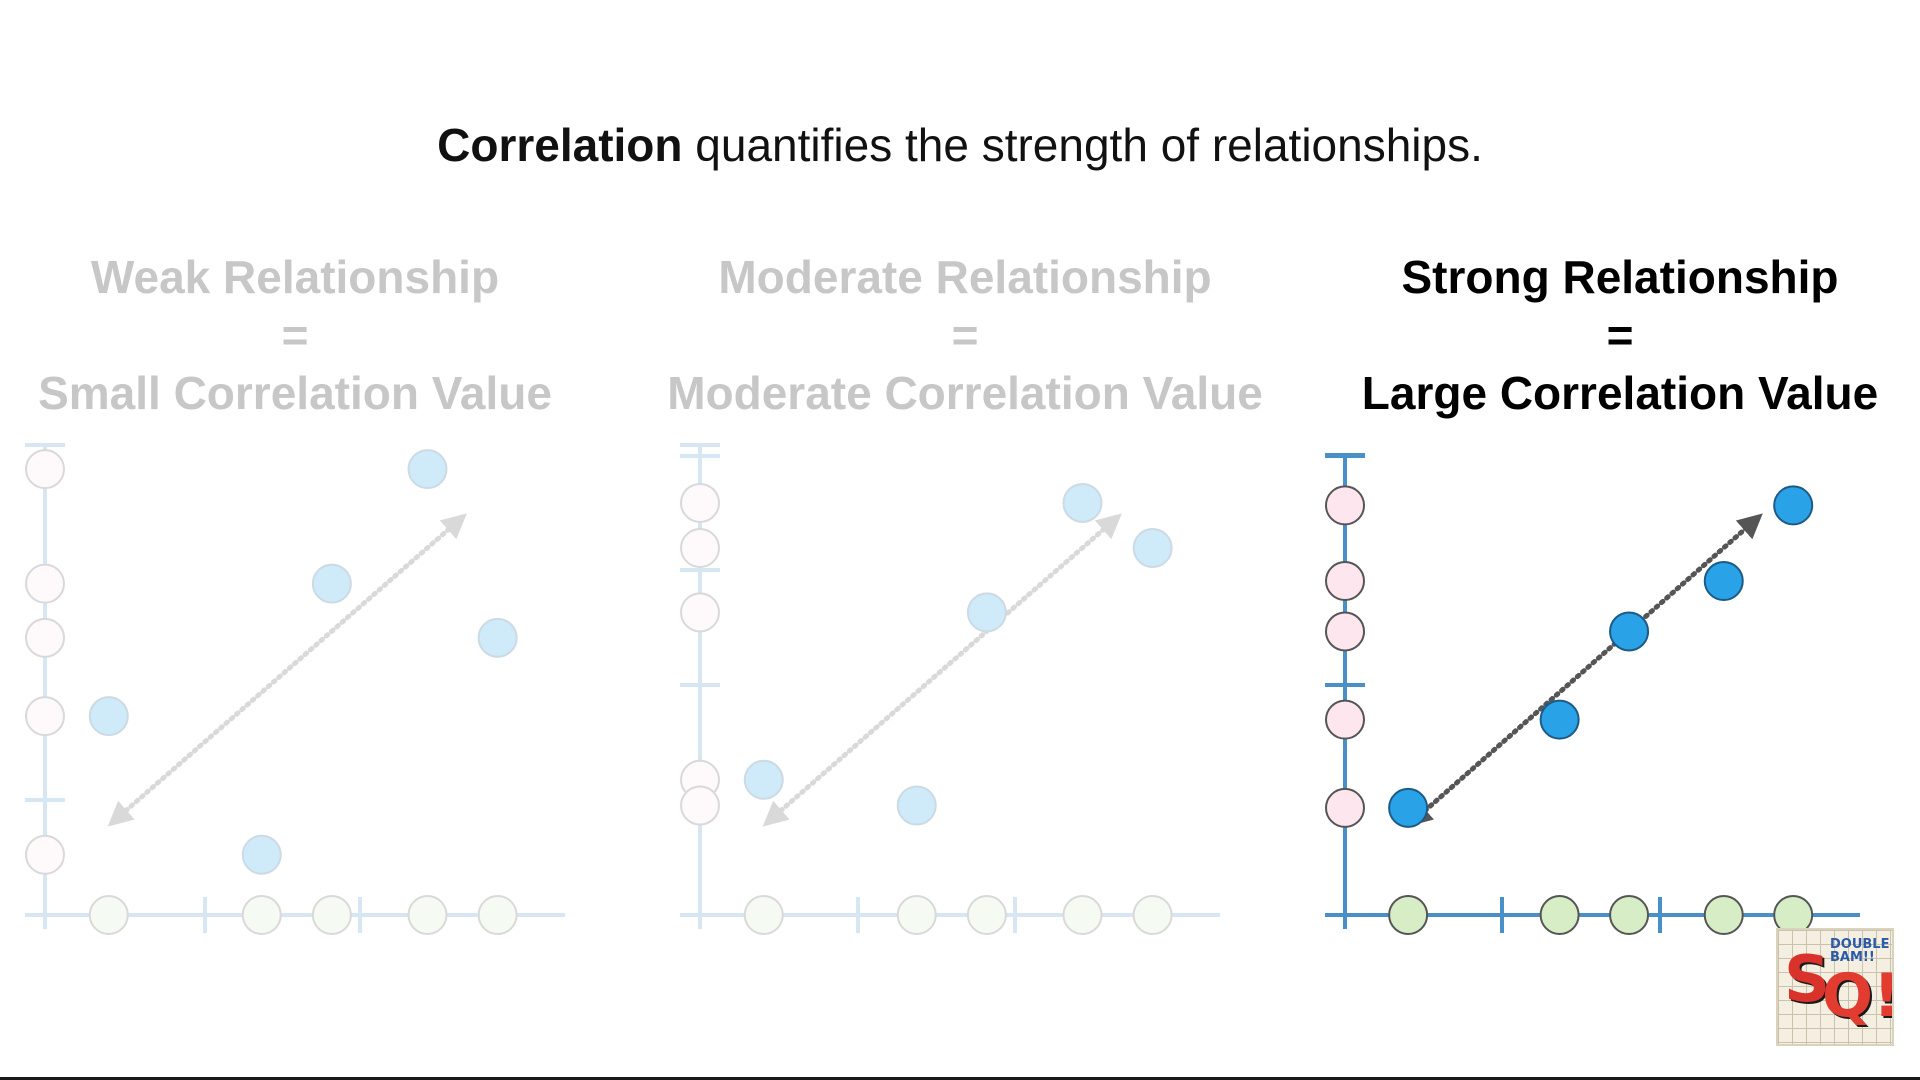  I want to click on panel-title-weak-line3: Small Correlation Value, so click(295, 393).